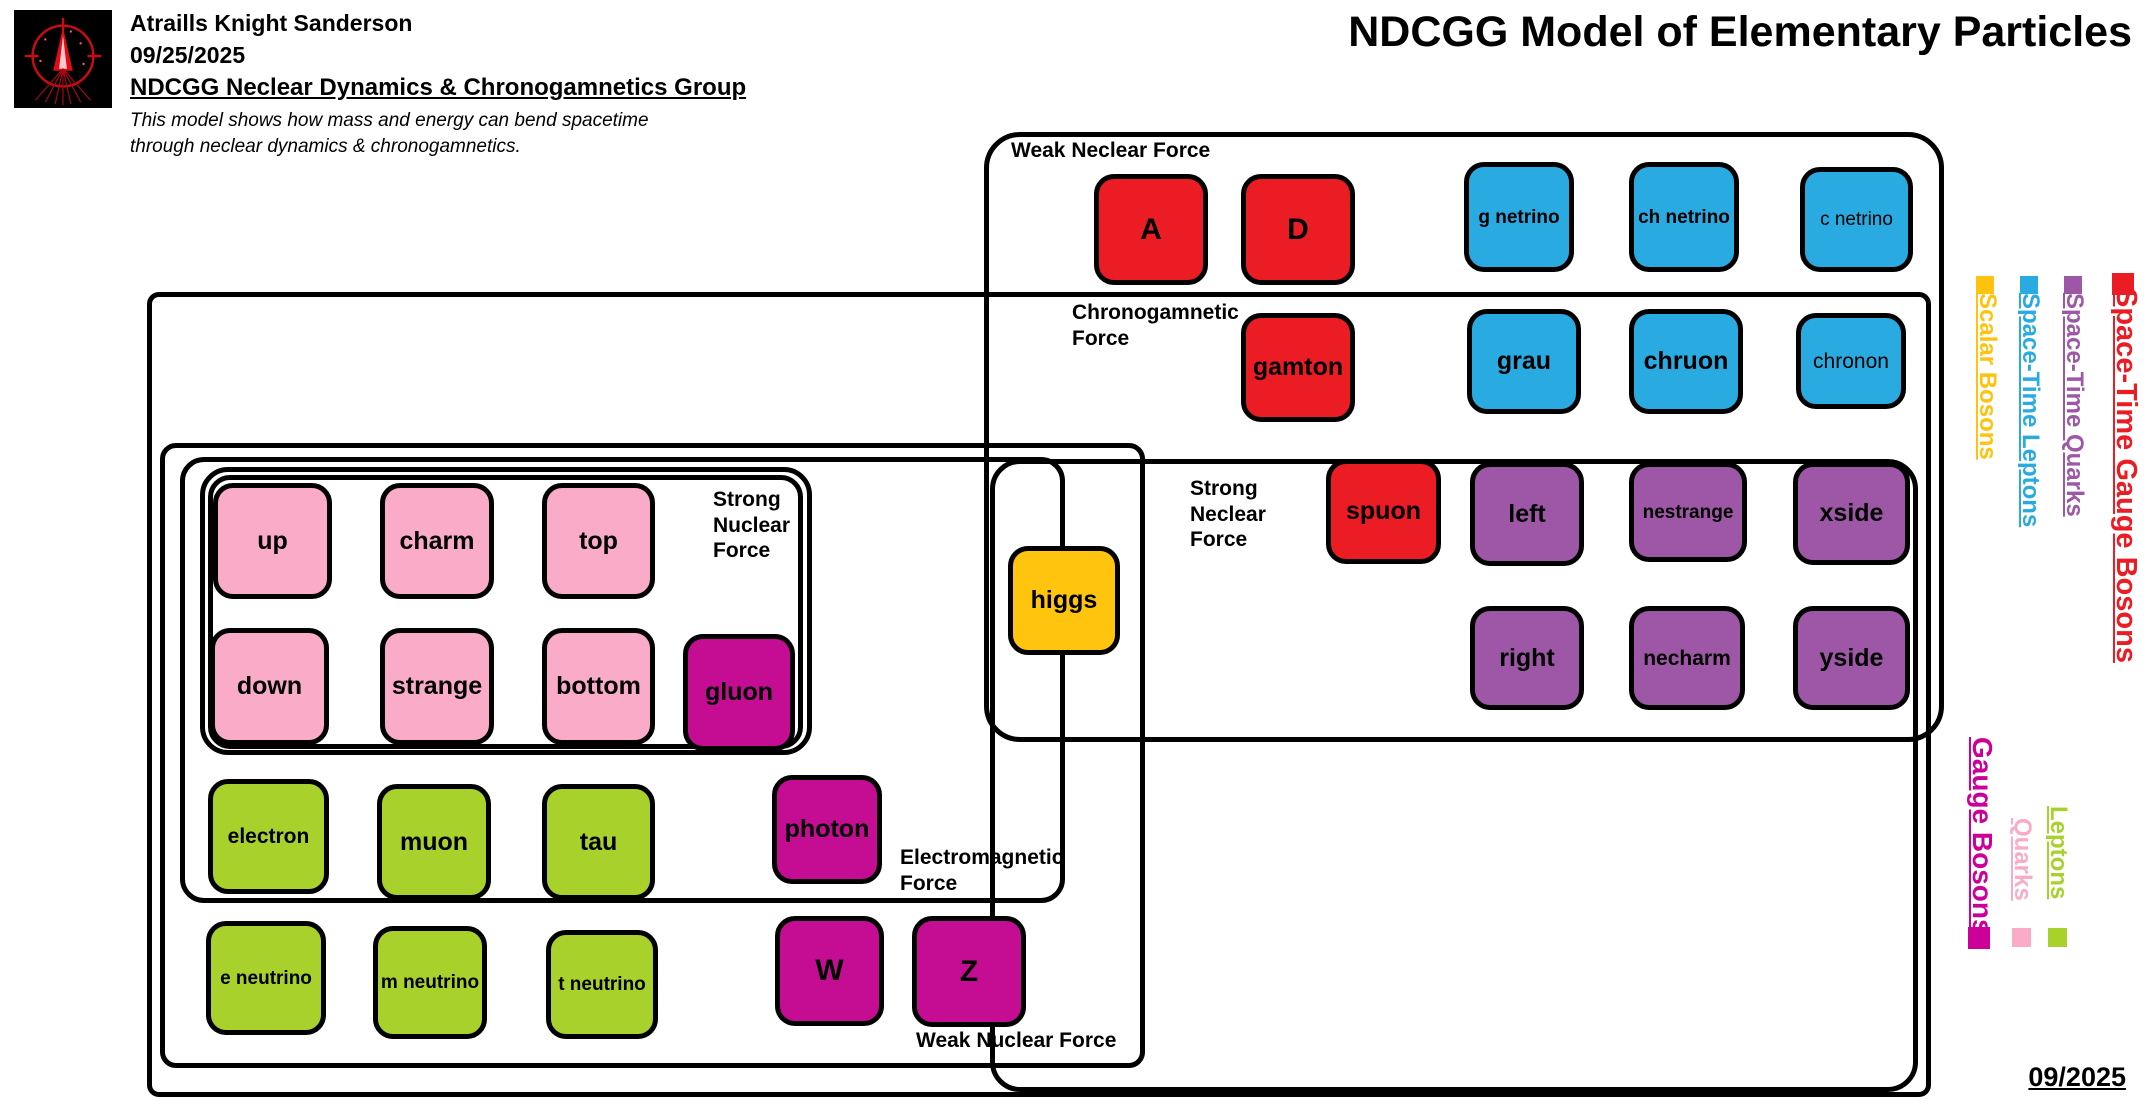 This screenshot has width=2150, height=1112. What do you see at coordinates (272, 541) in the screenshot?
I see `particle-up: up` at bounding box center [272, 541].